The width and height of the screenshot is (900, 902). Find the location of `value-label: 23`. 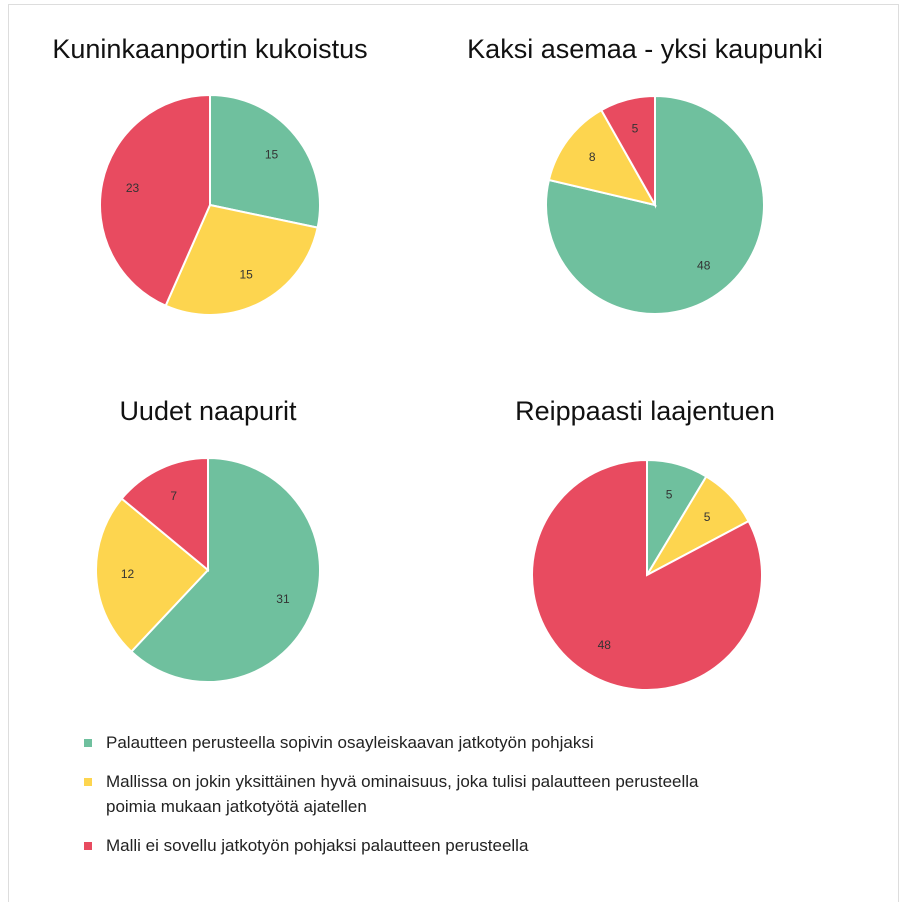

value-label: 23 is located at coordinates (133, 188).